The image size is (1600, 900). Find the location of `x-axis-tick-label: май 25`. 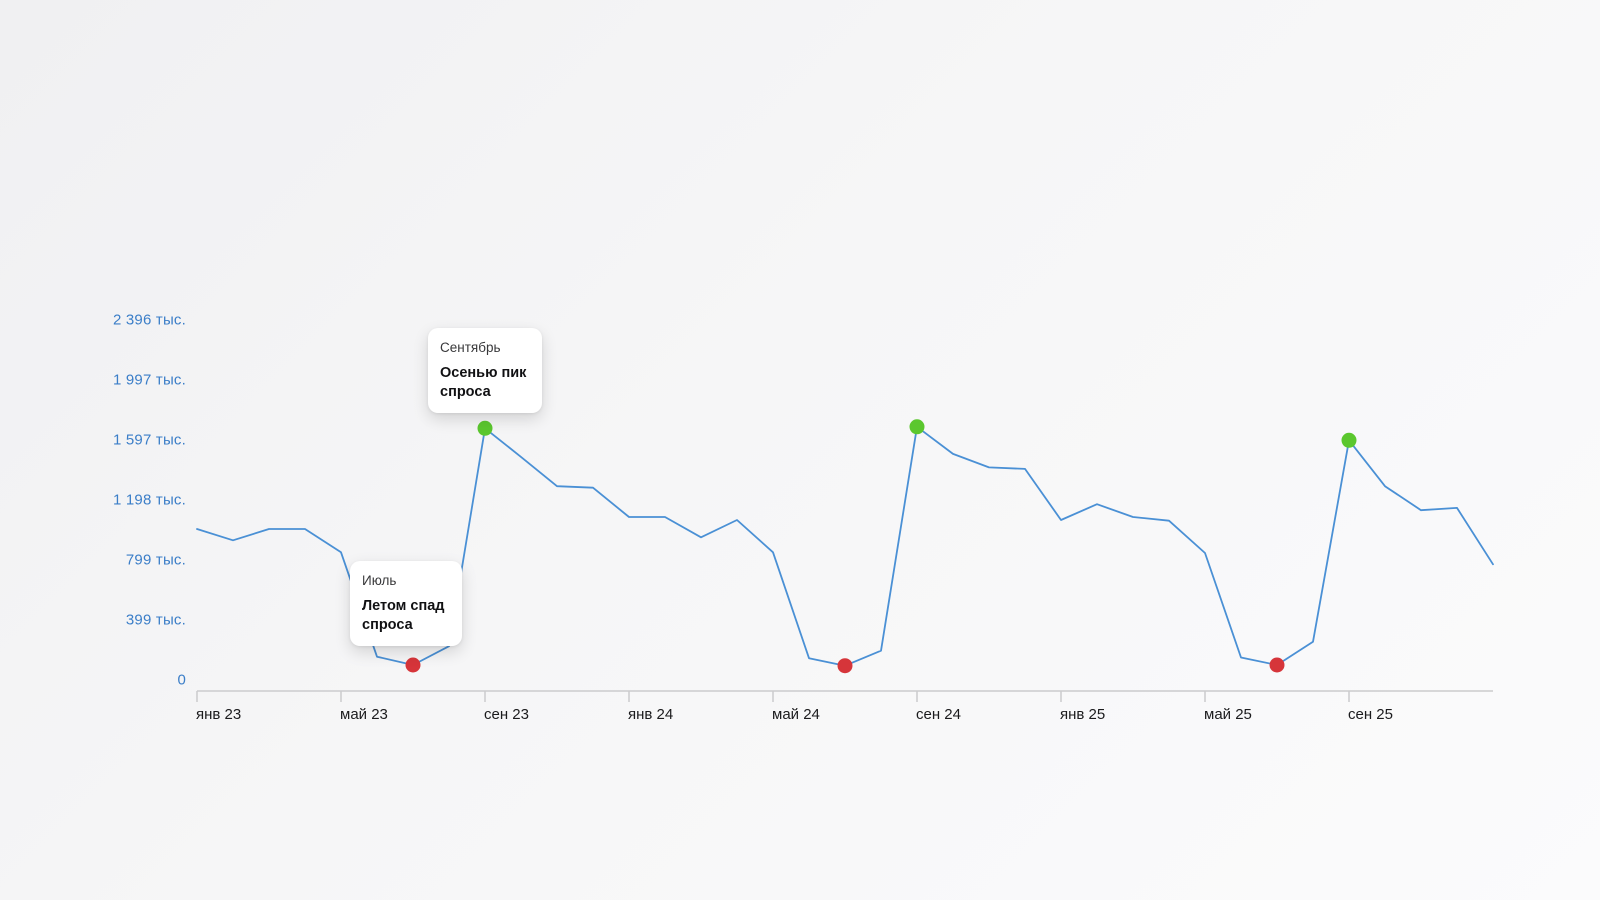

x-axis-tick-label: май 25 is located at coordinates (1228, 714).